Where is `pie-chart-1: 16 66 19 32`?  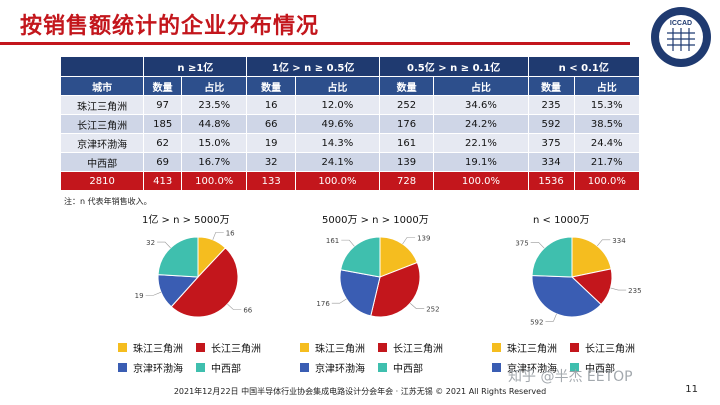 pie-chart-1: 16 66 19 32 is located at coordinates (194, 273).